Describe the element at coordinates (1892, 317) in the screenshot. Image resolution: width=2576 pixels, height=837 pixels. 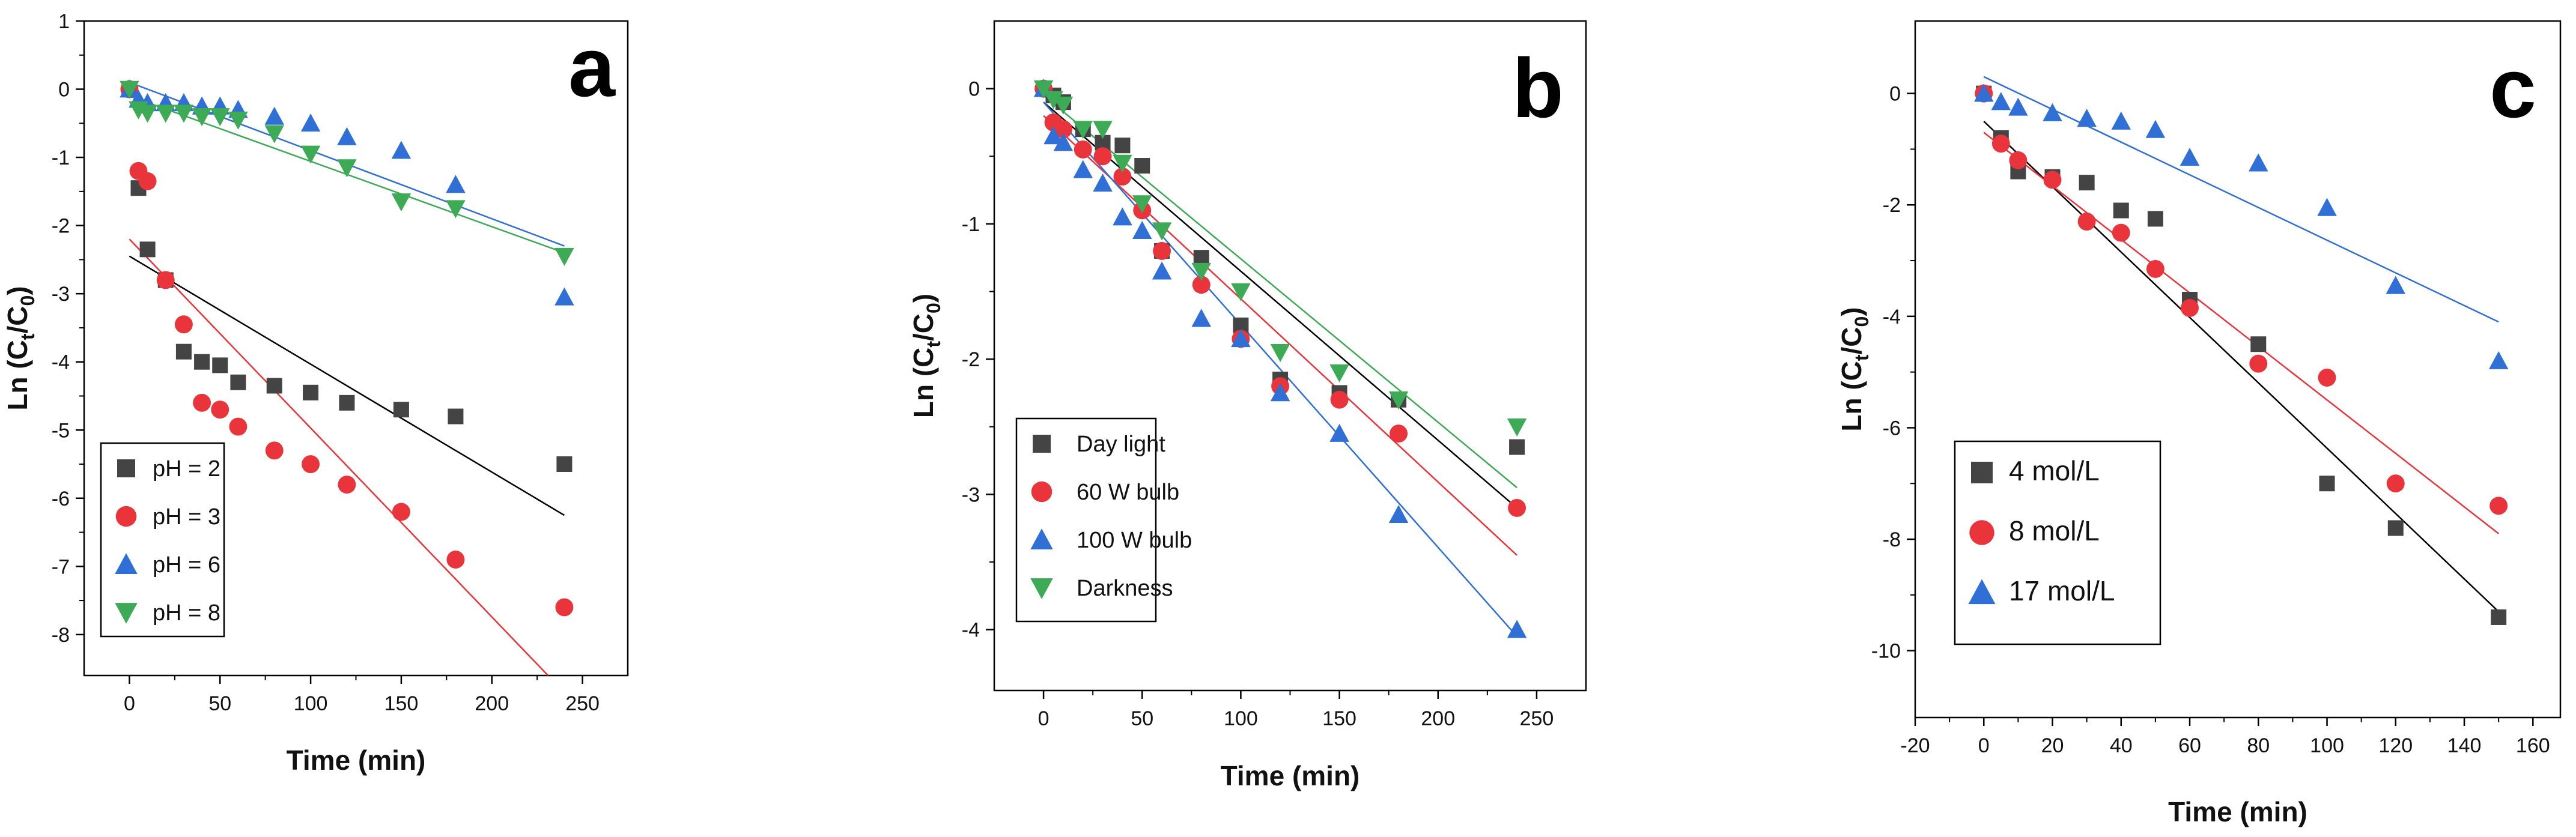
I see `y-tick-label: -4` at that location.